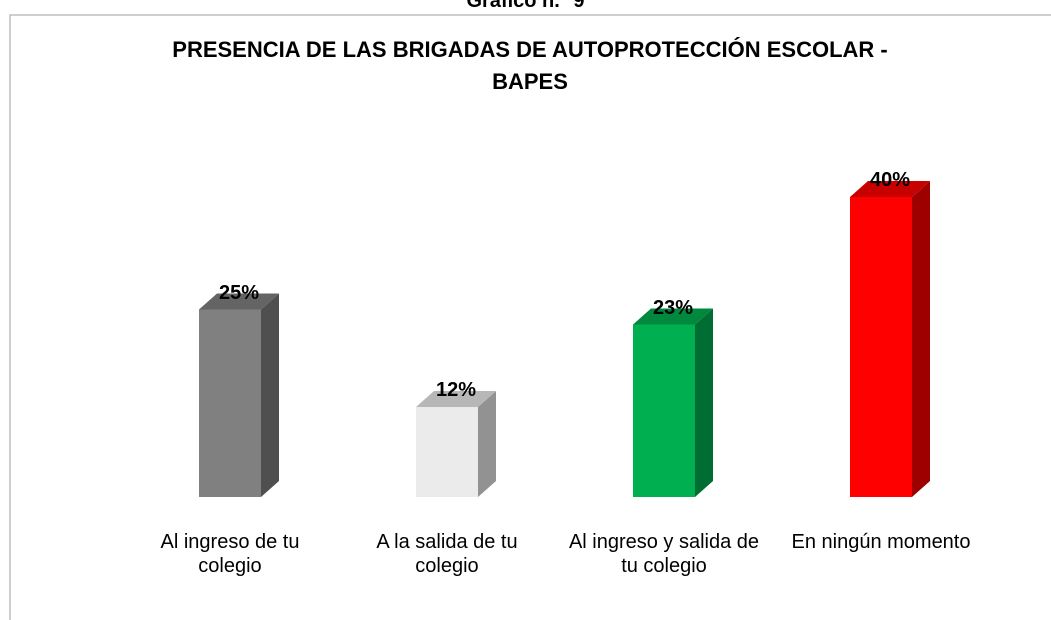 The width and height of the screenshot is (1051, 620). I want to click on chart-caption: Gráfico n.° 9, so click(525, 6).